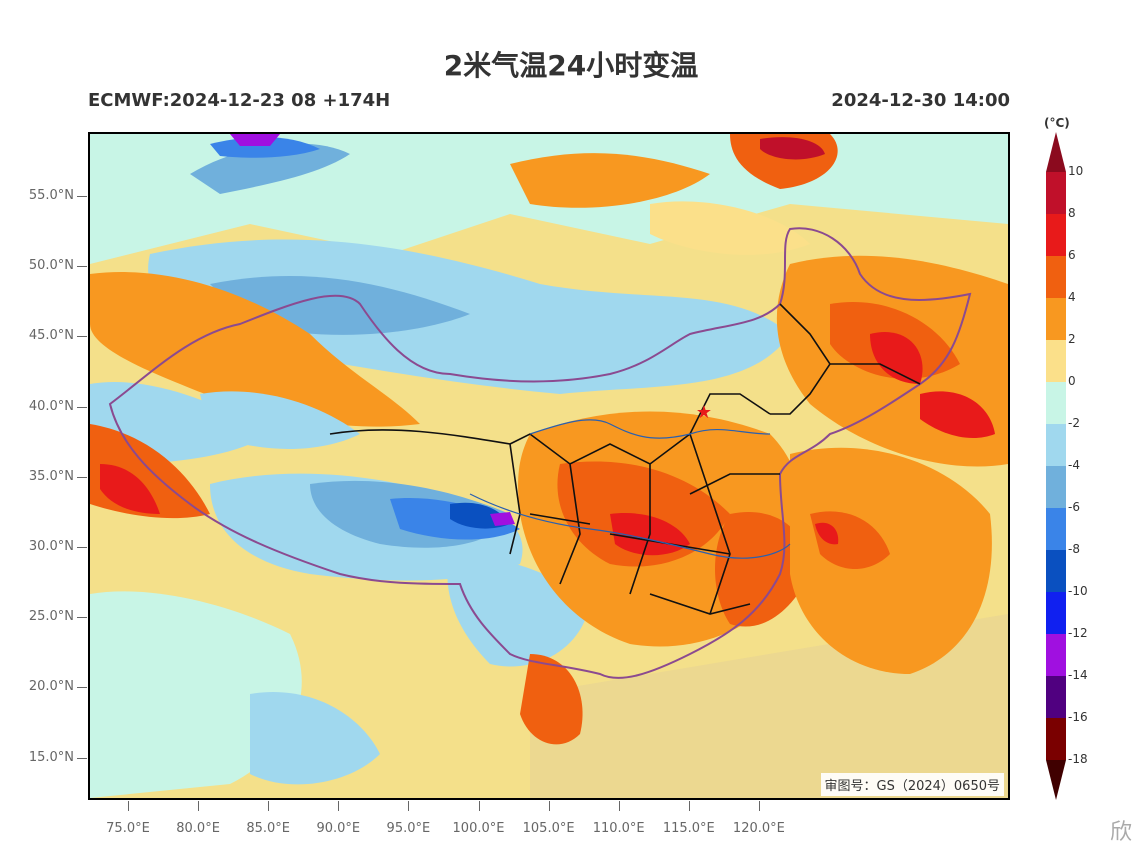  I want to click on colorbar-tick-label: 10, so click(1076, 171).